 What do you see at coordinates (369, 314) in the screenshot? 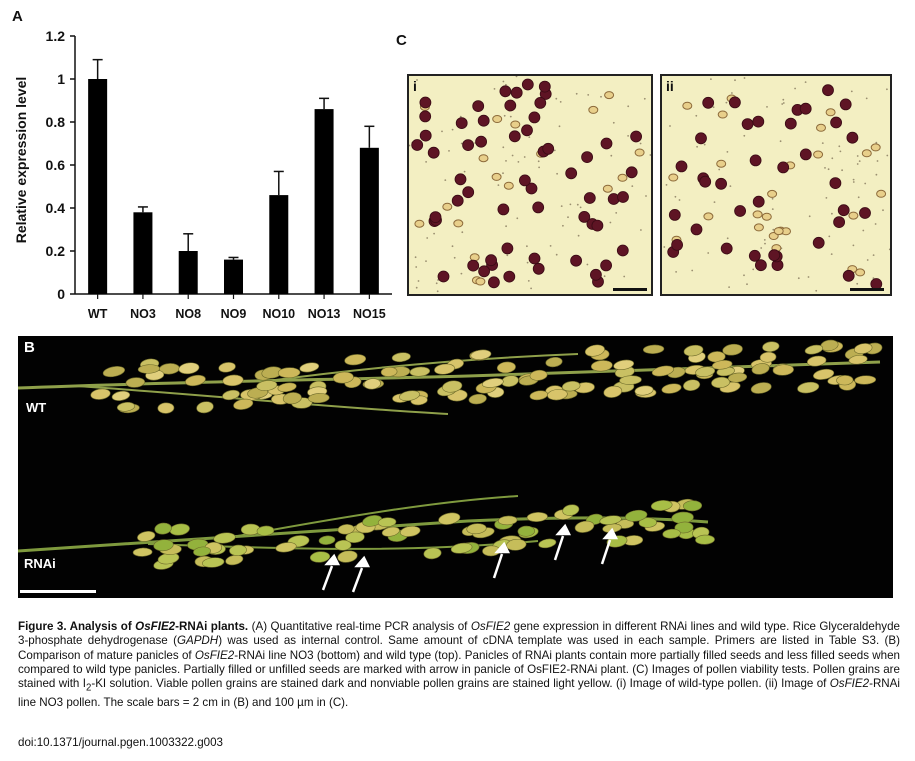
I see `x-tick-label: NO15` at bounding box center [369, 314].